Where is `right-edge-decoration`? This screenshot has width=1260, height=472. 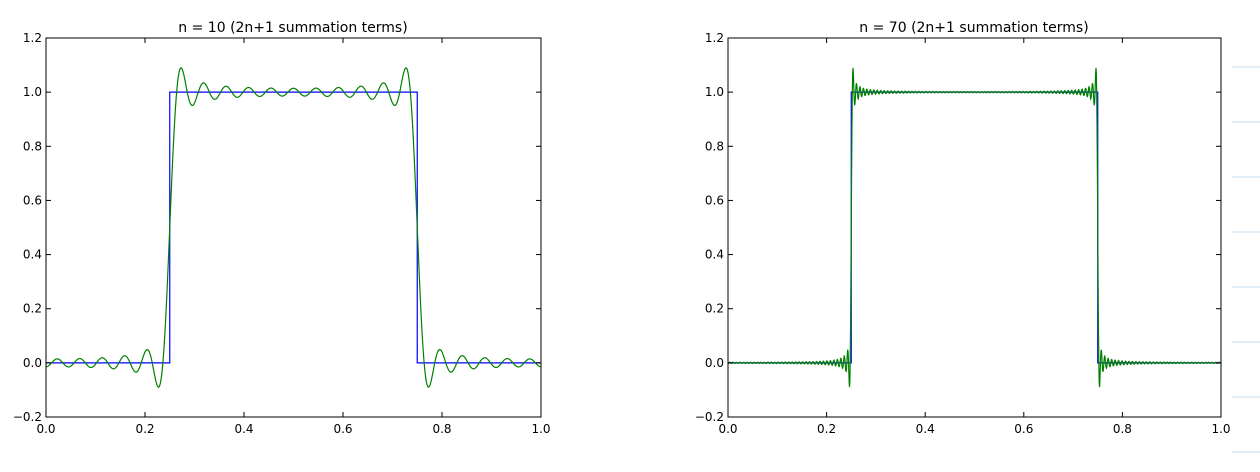
right-edge-decoration is located at coordinates (1246, 259).